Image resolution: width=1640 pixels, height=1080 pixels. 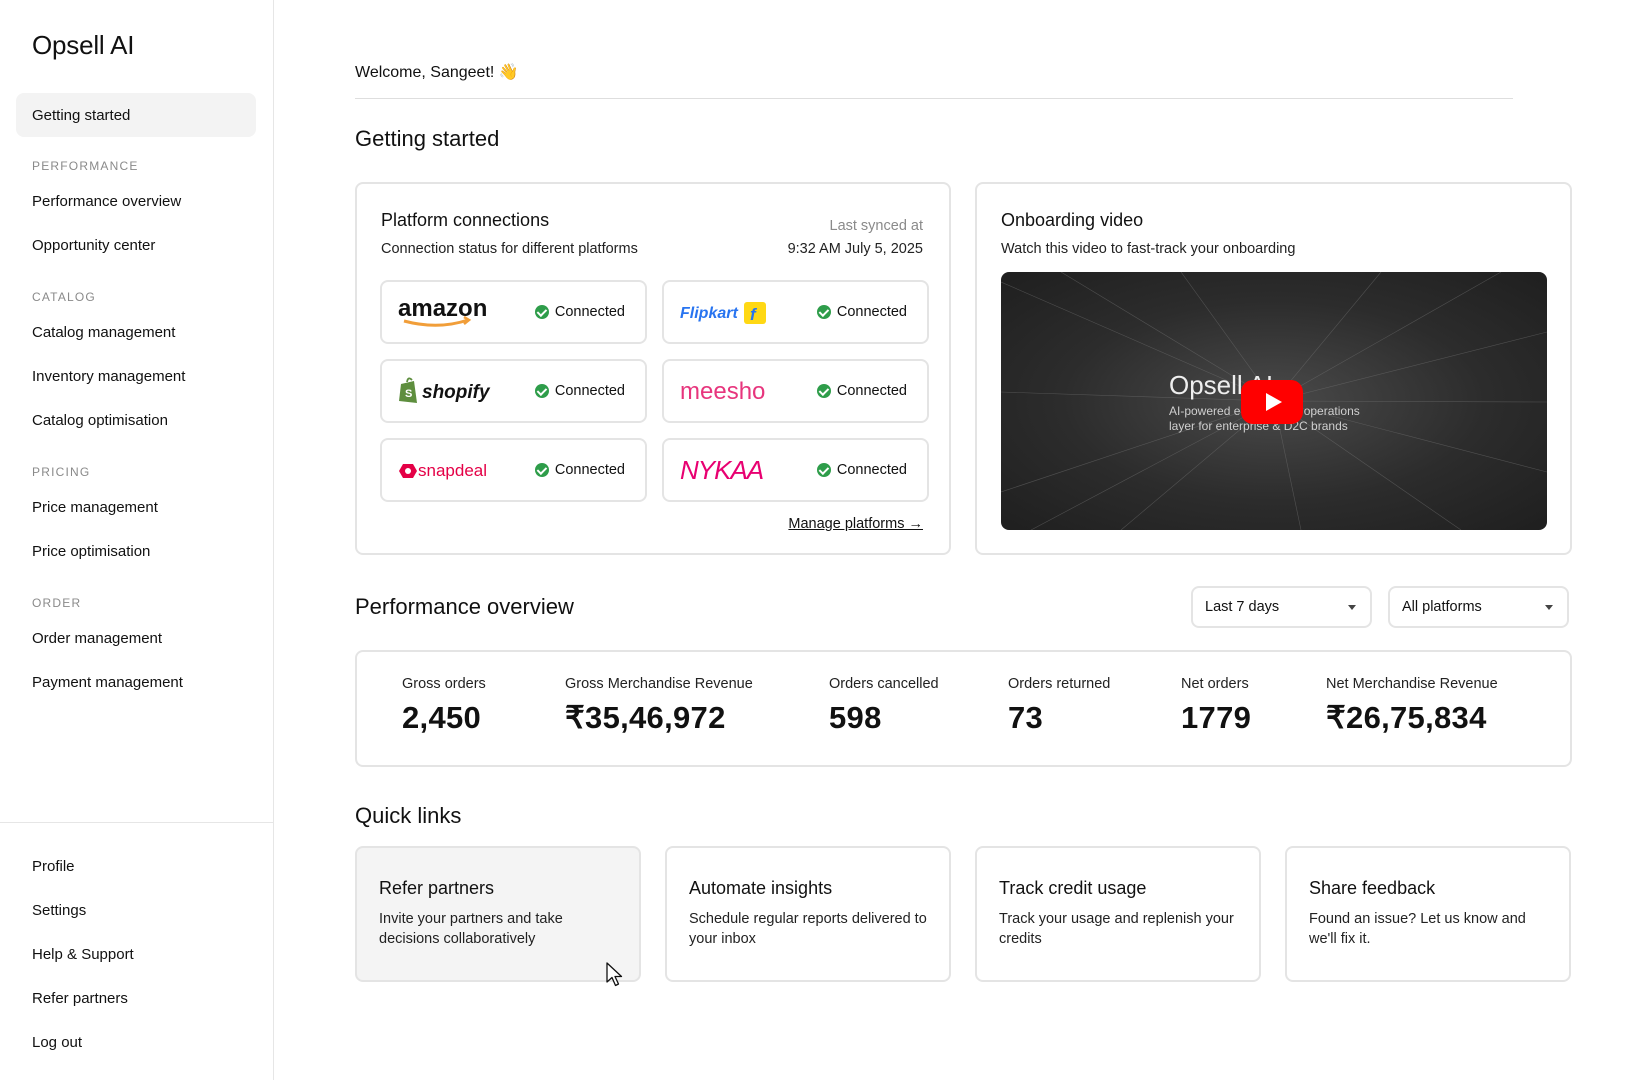 I want to click on metric-orders-cancelled: Orders cancelled 598, so click(x=884, y=706).